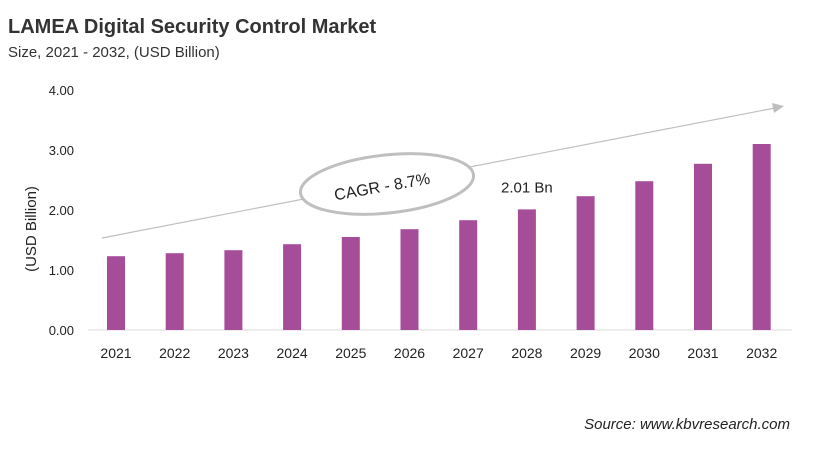 This screenshot has width=820, height=452. What do you see at coordinates (409, 279) in the screenshot?
I see `bar-2026` at bounding box center [409, 279].